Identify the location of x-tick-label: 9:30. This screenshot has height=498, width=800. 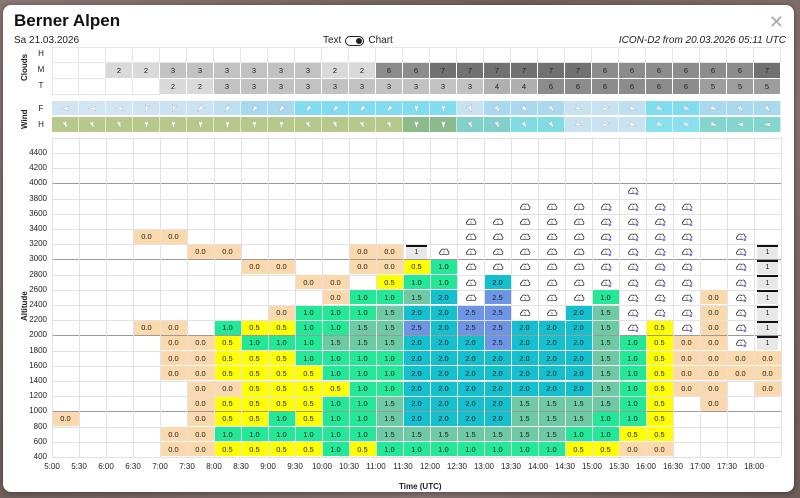
(295, 466).